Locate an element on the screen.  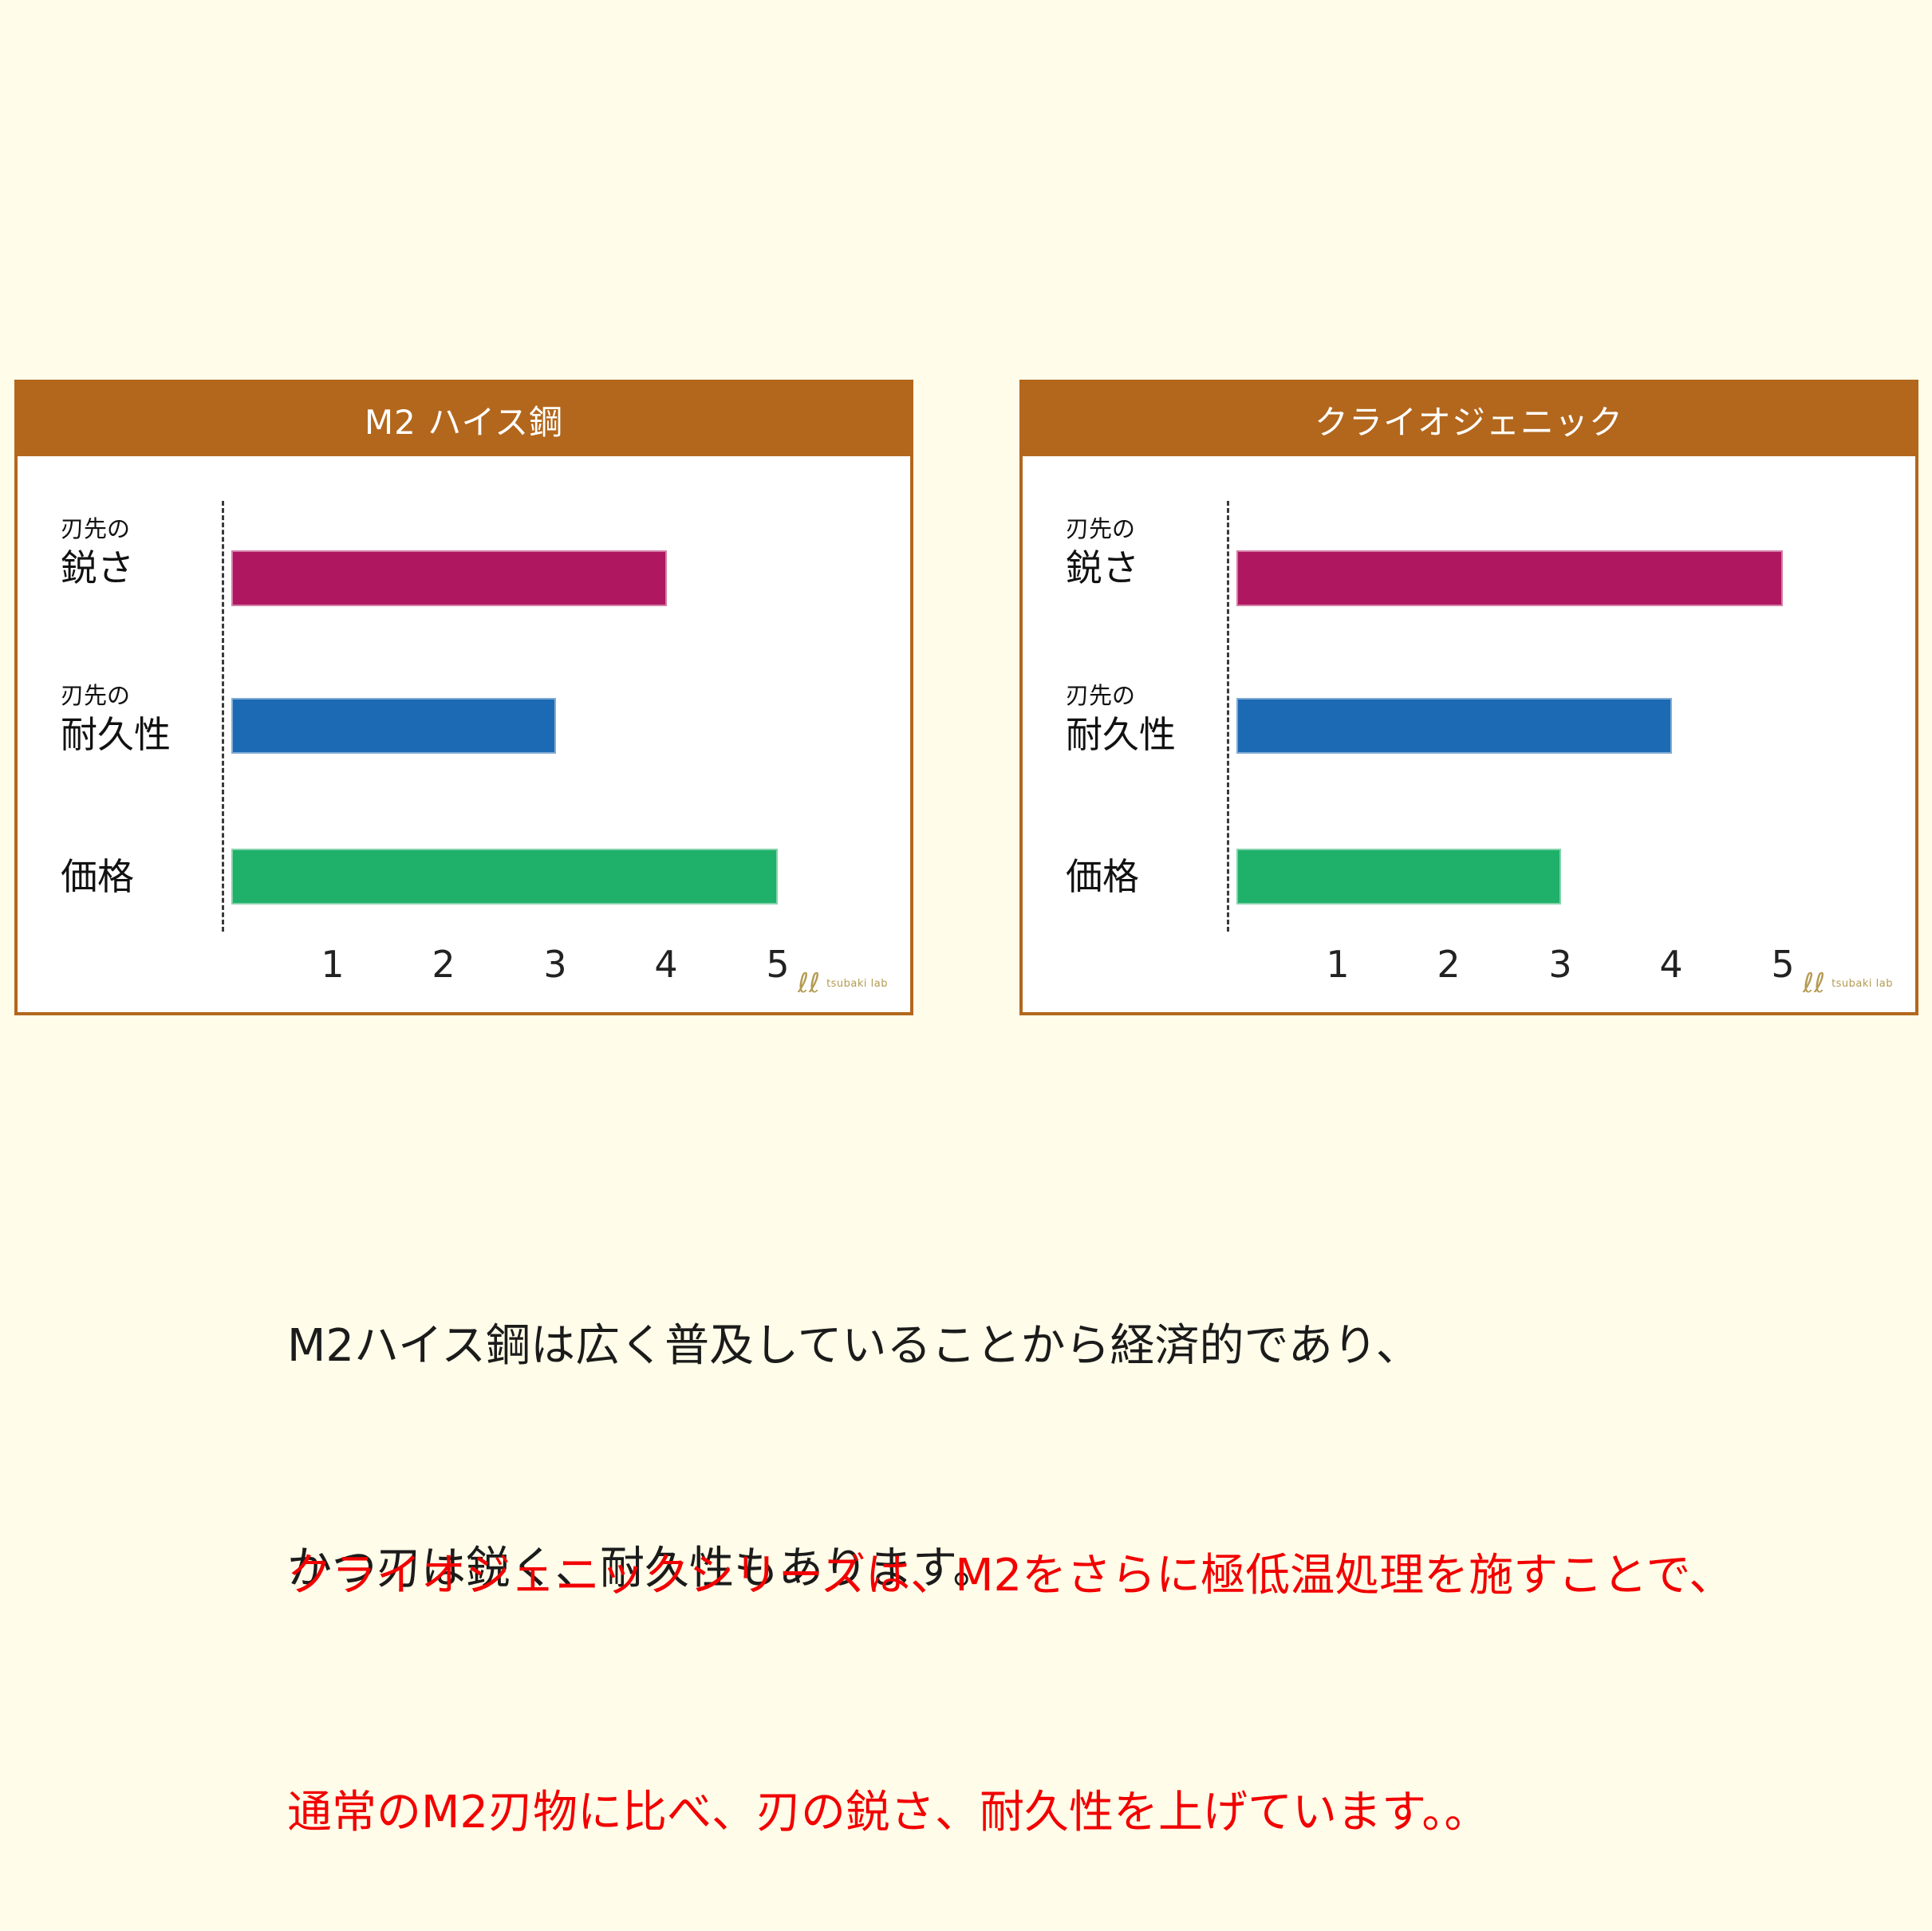
panel-title: M2 ハイス鋼 is located at coordinates (464, 422).